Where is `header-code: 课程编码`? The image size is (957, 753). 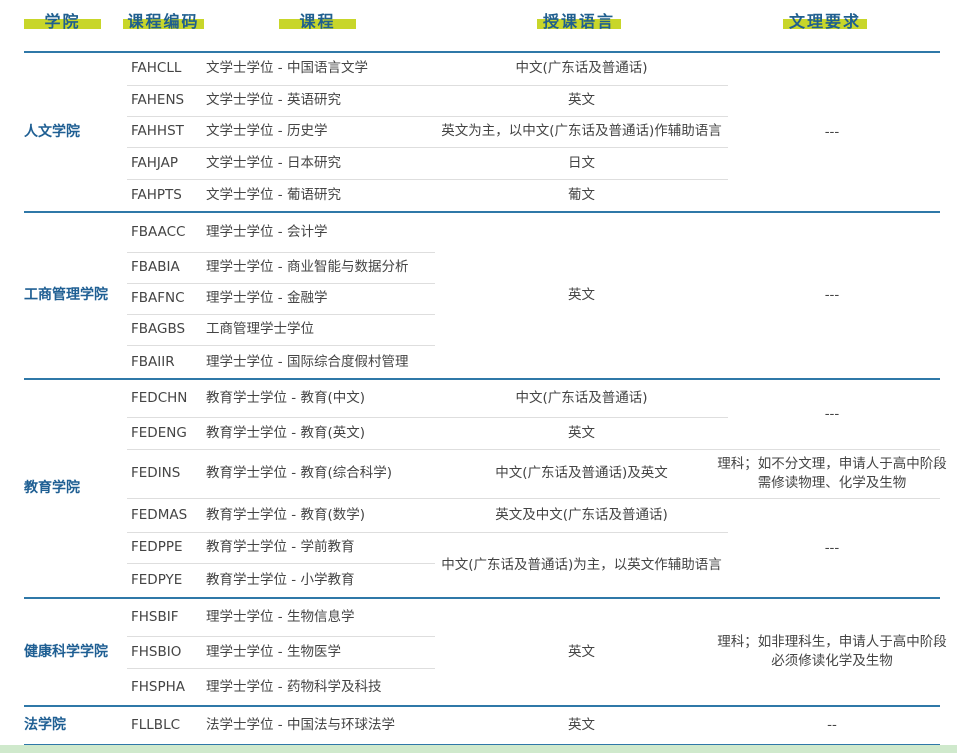 header-code: 课程编码 is located at coordinates (163, 21).